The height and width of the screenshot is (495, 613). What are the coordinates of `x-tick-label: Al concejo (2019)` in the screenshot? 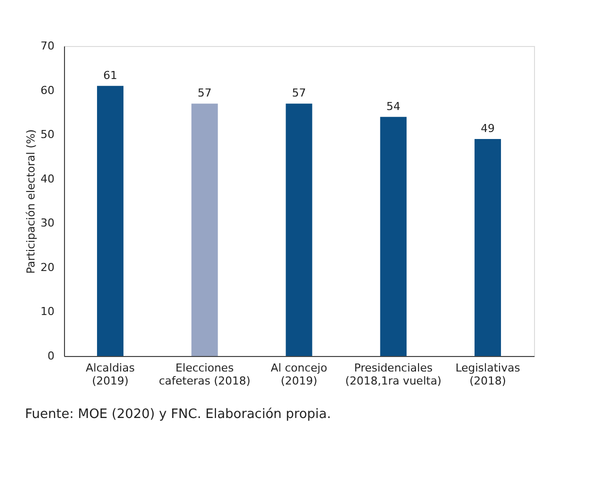 It's located at (299, 375).